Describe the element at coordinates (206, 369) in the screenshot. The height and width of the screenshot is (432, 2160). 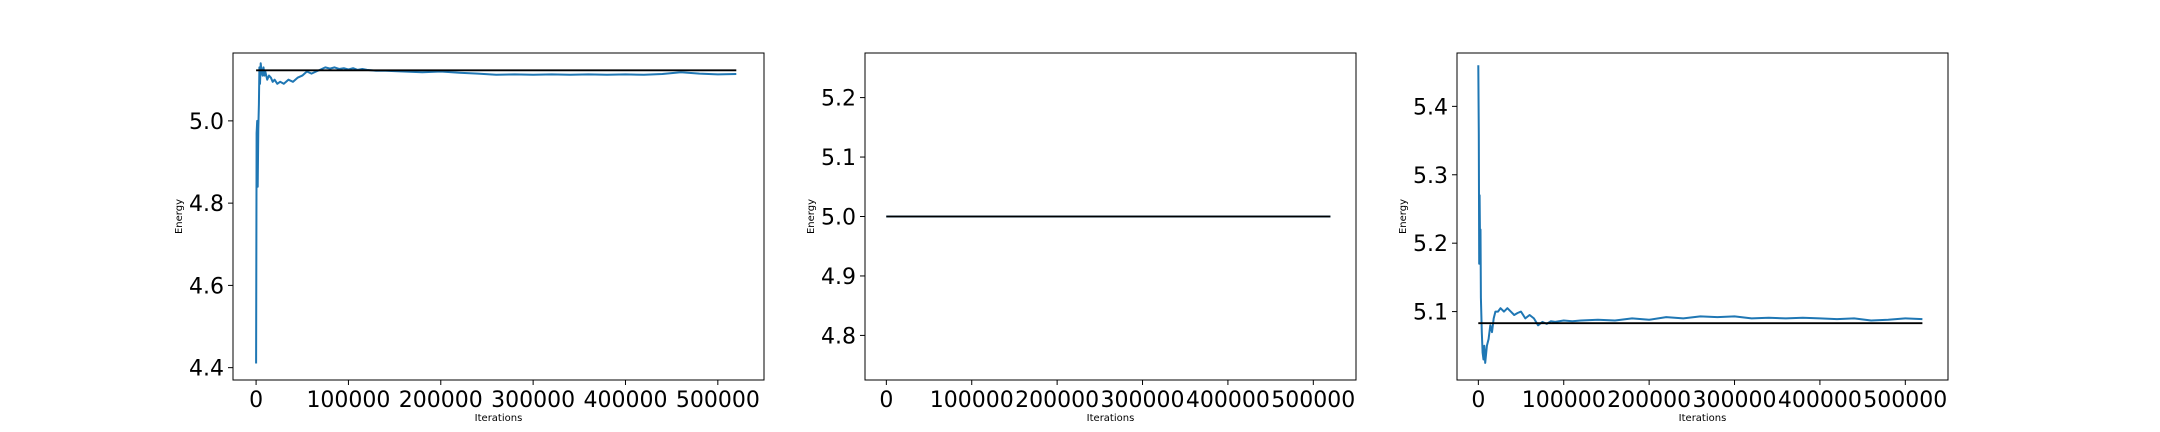
I see `y-tick-label: 4.4` at that location.